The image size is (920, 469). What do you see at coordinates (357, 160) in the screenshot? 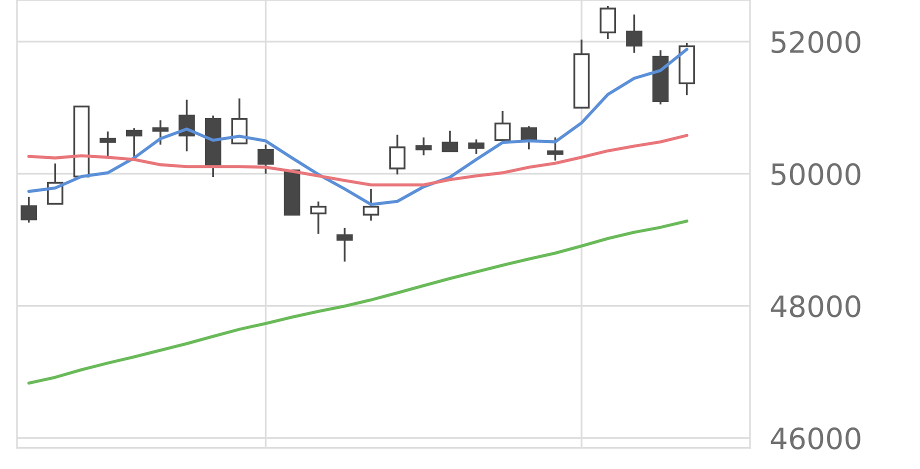
I see `line-series` at bounding box center [357, 160].